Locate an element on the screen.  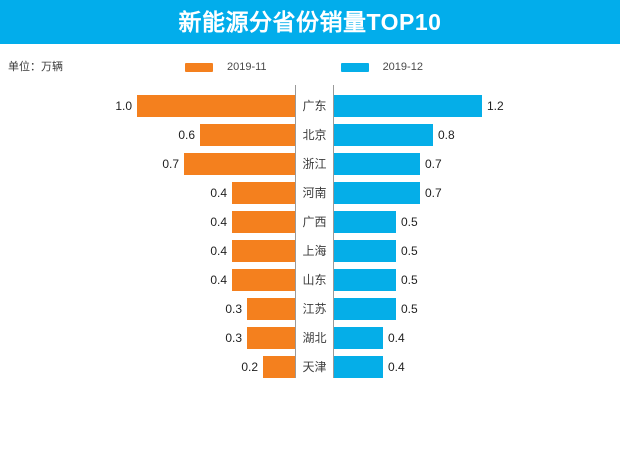
category-label: 上海 is located at coordinates (314, 251).